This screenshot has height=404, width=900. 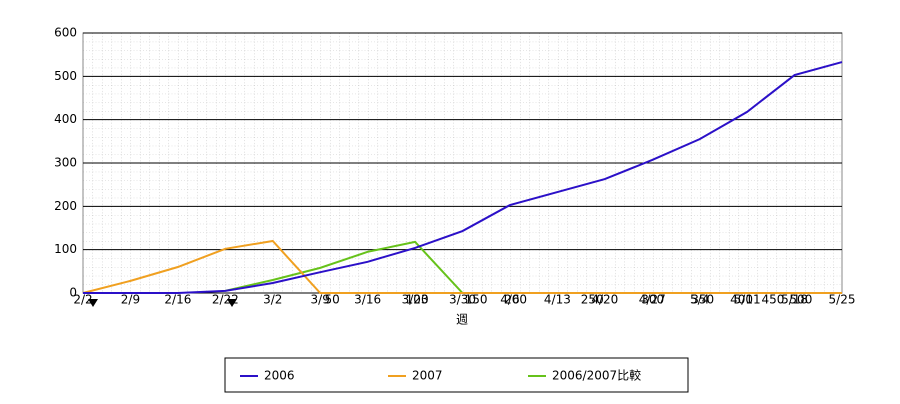 I want to click on milestone-label: 450, so click(x=773, y=300).